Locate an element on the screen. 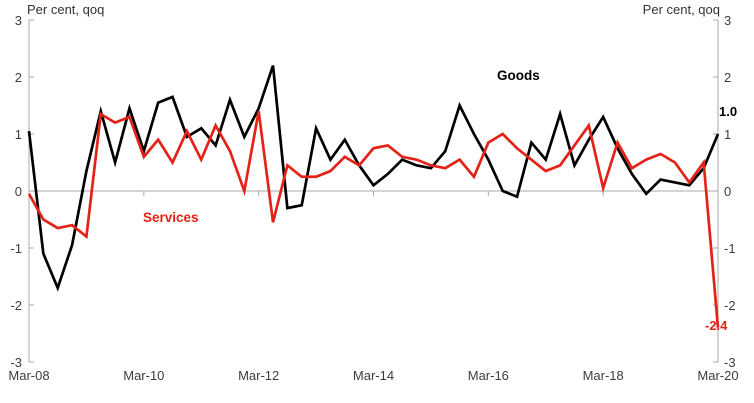 Image resolution: width=754 pixels, height=403 pixels. x-tick-label: Mar-14 is located at coordinates (373, 375).